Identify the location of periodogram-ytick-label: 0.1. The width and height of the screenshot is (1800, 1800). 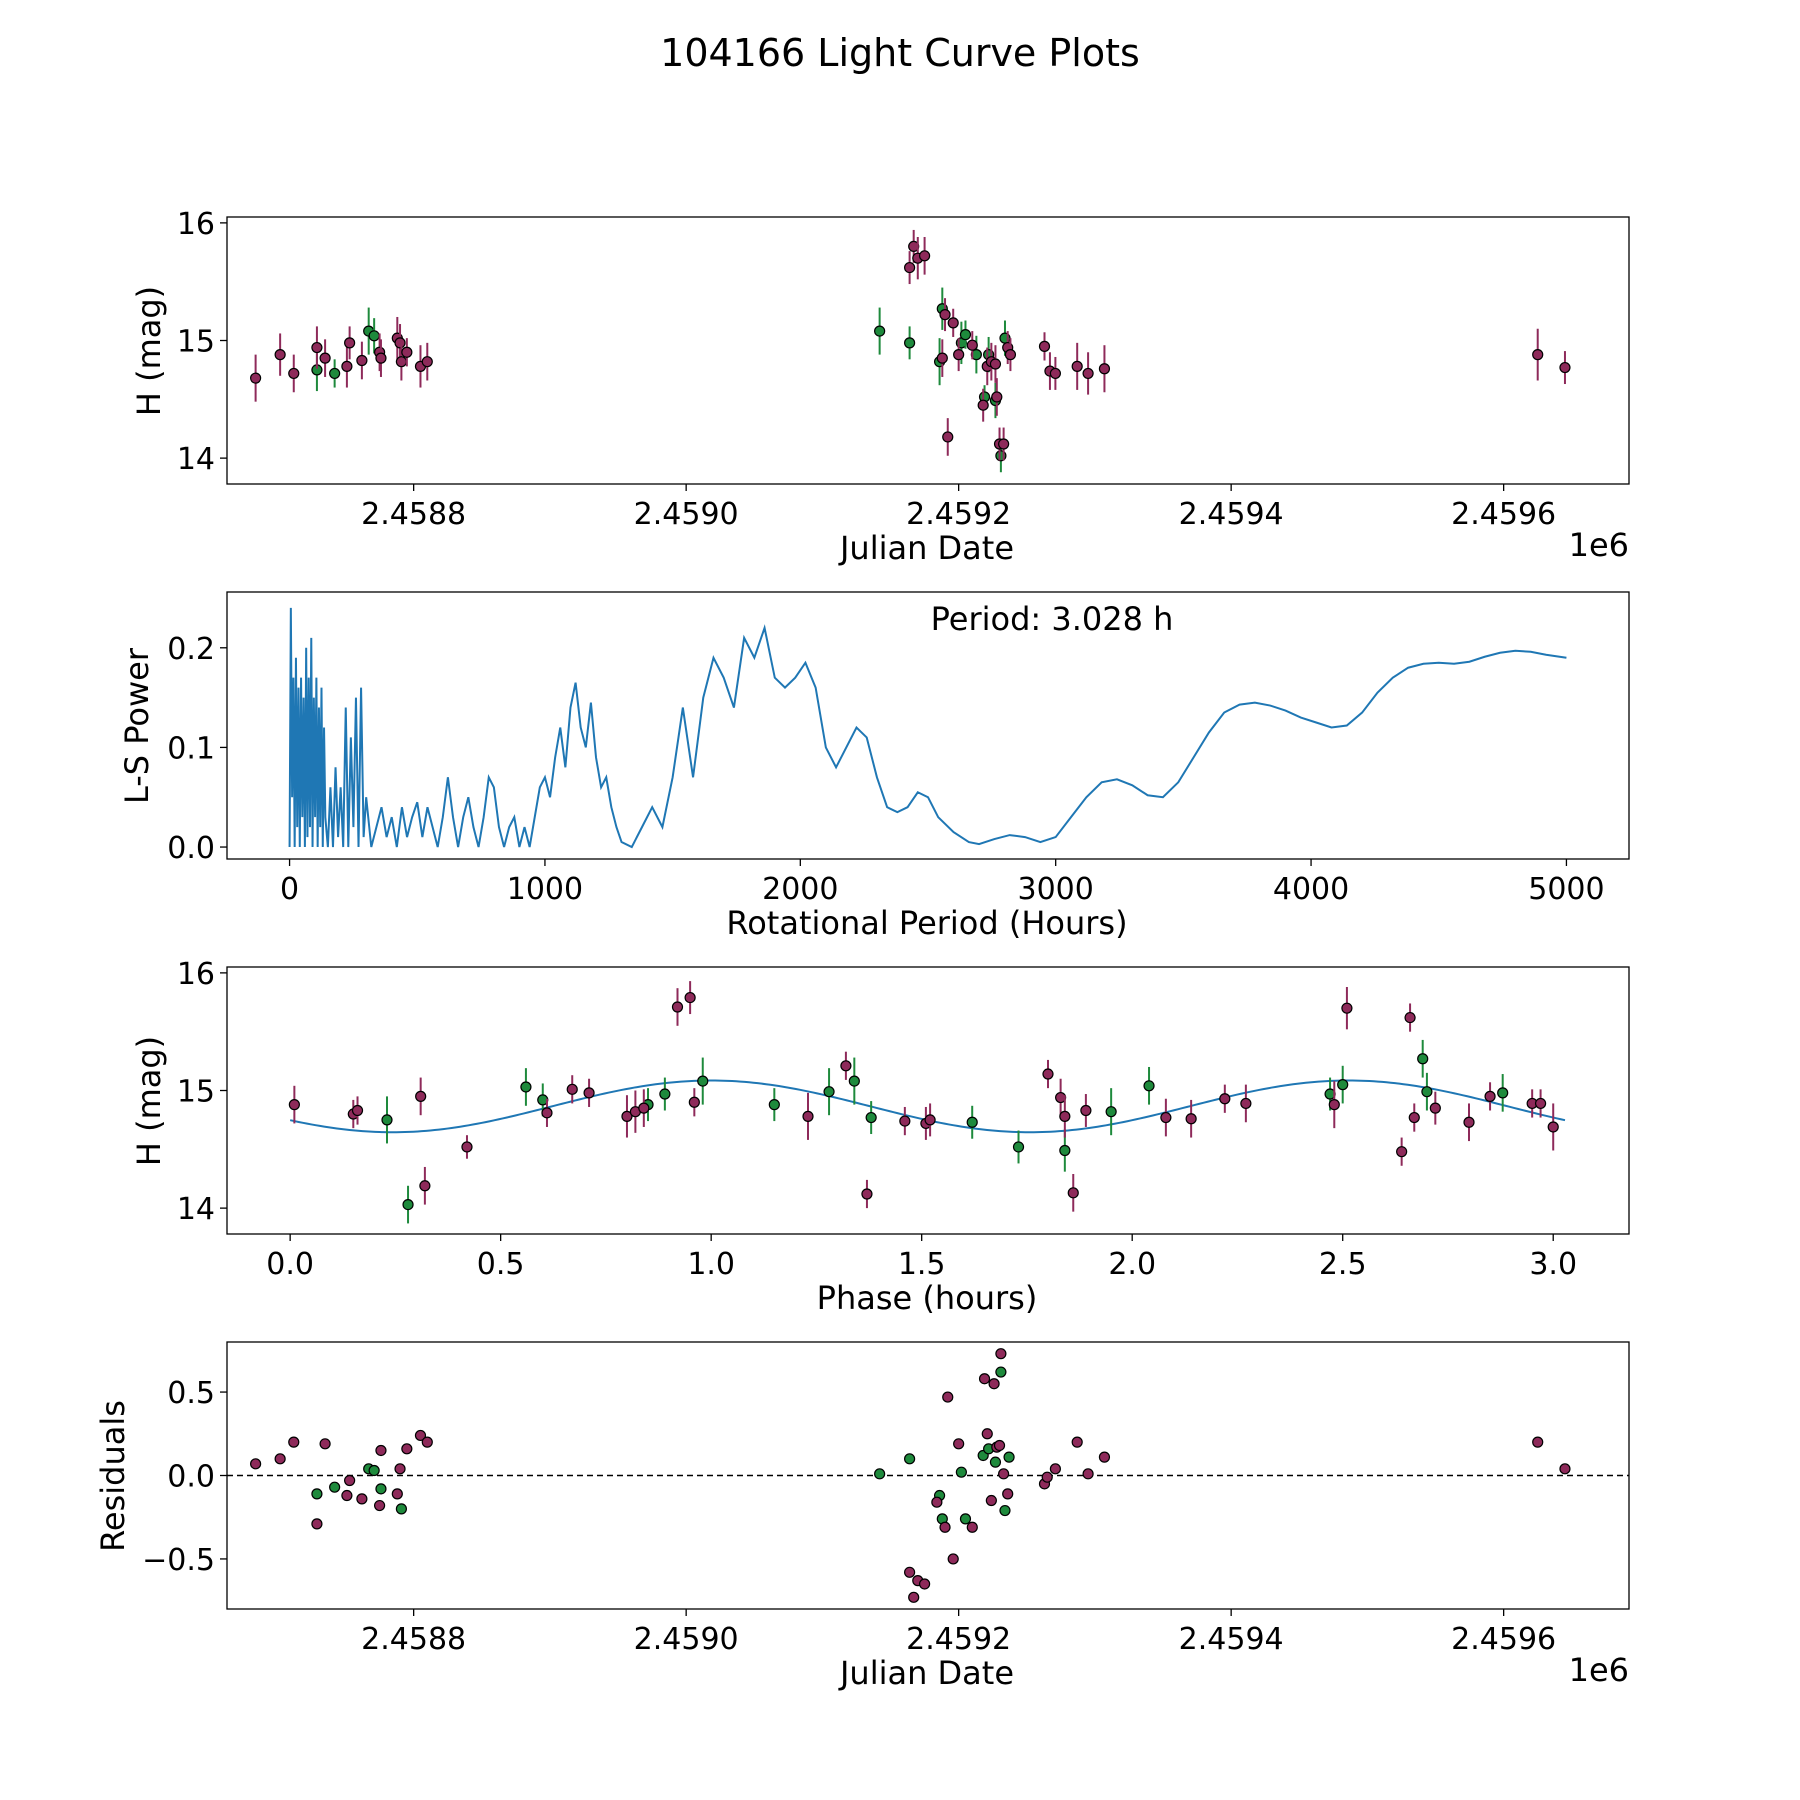
(191, 748).